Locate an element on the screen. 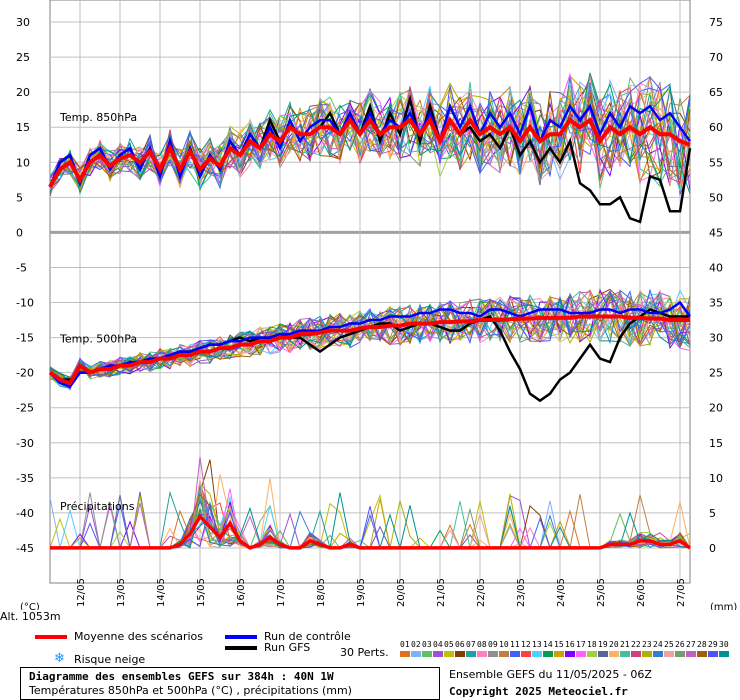  pert-id-label: 06 is located at coordinates (460, 644).